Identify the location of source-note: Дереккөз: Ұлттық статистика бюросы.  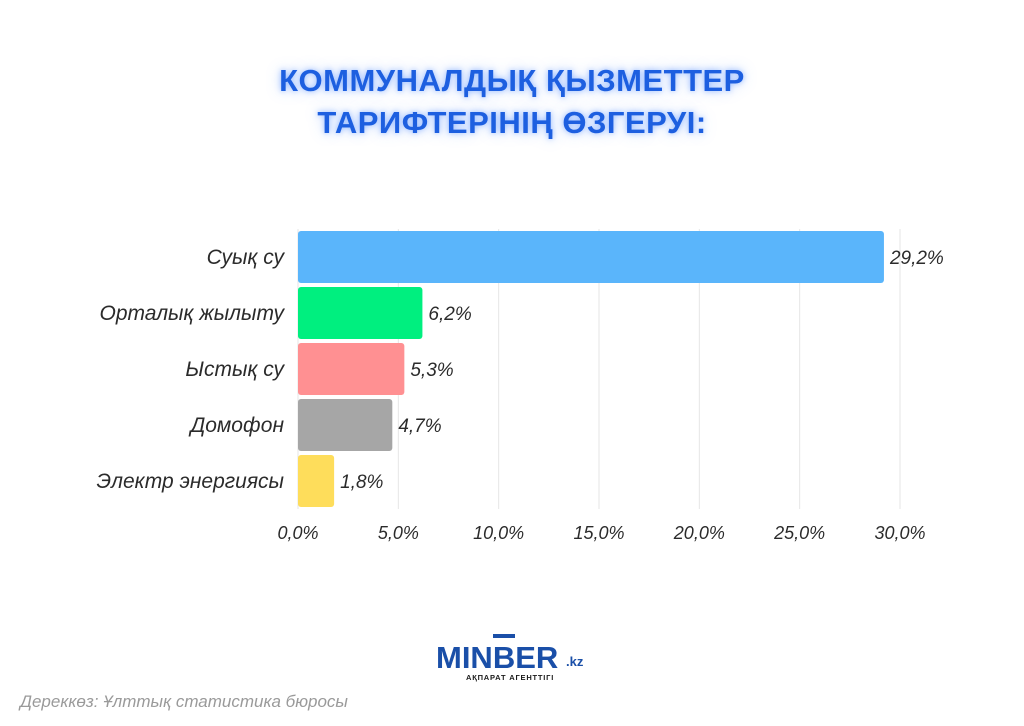
(184, 701).